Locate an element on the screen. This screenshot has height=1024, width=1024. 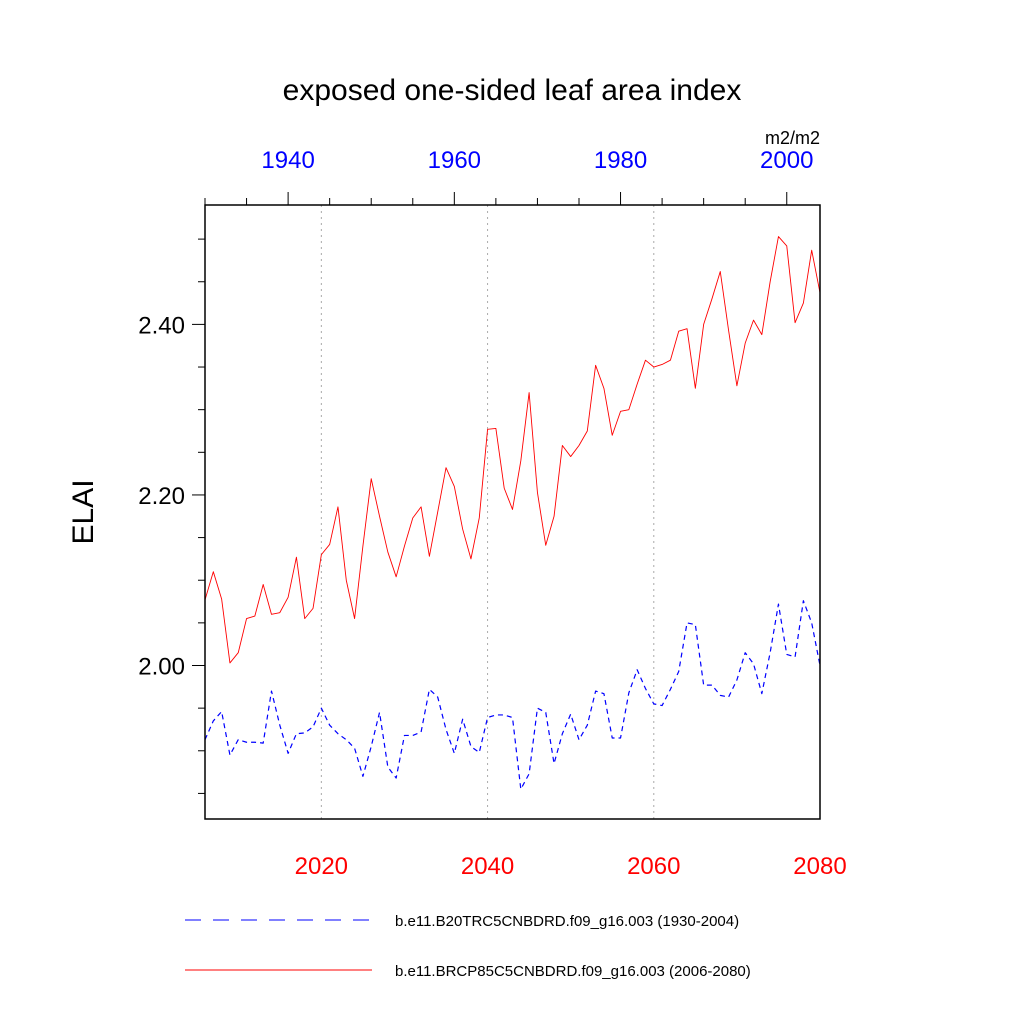
bottom-tick-label: 2060 is located at coordinates (653, 866).